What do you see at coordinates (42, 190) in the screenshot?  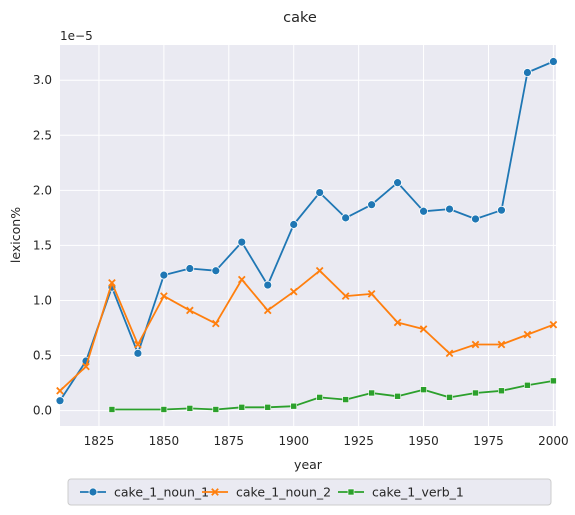 I see `y-tick-label: 2.0` at bounding box center [42, 190].